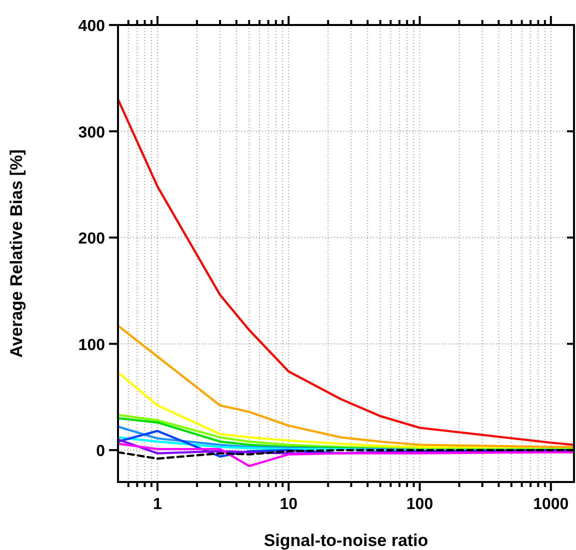 The image size is (576, 550). What do you see at coordinates (16, 253) in the screenshot?
I see `y-axis-title: Average Relative Bias [%]` at bounding box center [16, 253].